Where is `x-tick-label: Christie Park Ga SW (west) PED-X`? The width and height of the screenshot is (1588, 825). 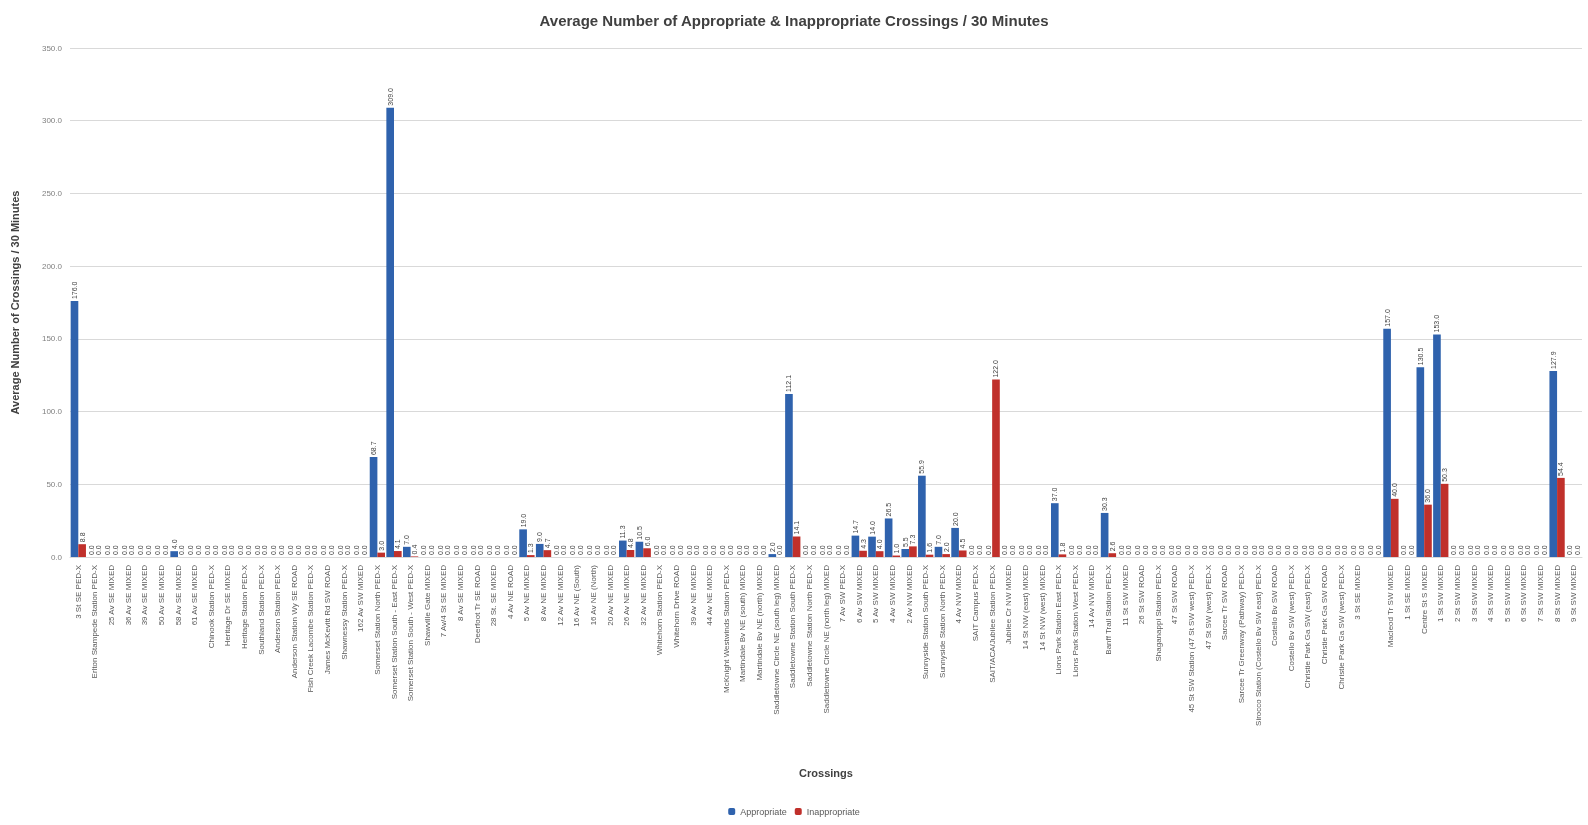 x-tick-label: Christie Park Ga SW (west) PED-X is located at coordinates (1341, 627).